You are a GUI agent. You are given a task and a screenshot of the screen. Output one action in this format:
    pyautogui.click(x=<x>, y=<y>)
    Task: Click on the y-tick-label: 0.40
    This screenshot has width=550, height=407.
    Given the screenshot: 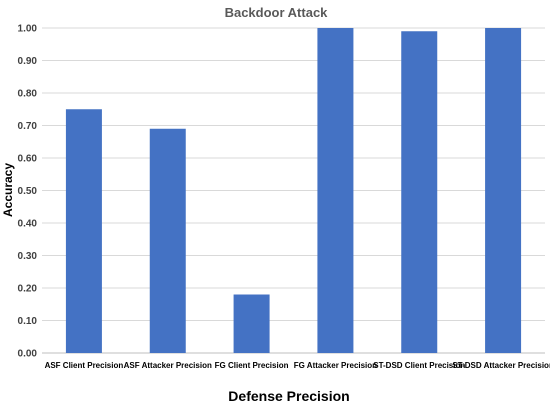 What is the action you would take?
    pyautogui.click(x=28, y=224)
    